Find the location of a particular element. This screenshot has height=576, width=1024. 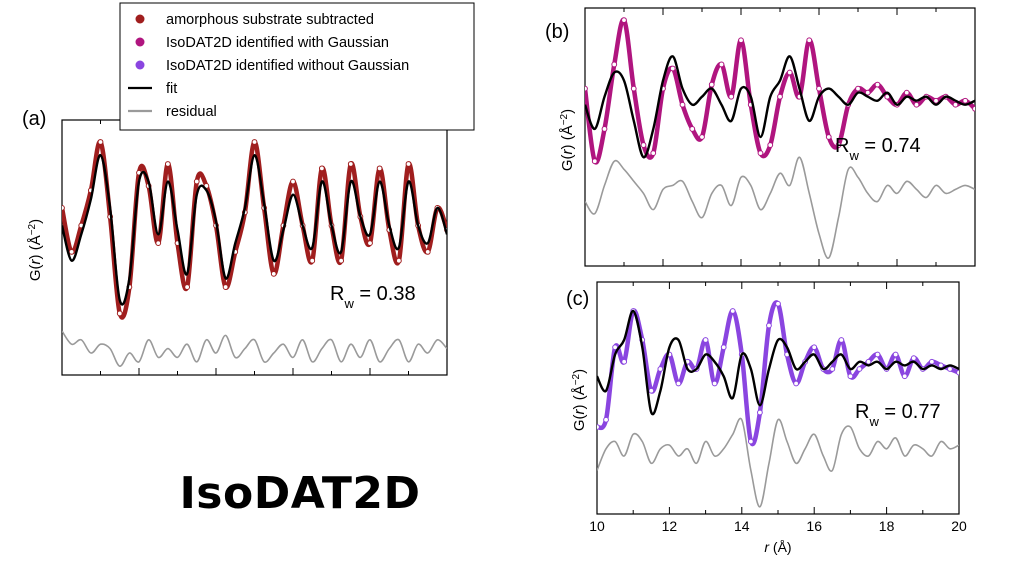

x-tick-label: 20 is located at coordinates (959, 526).